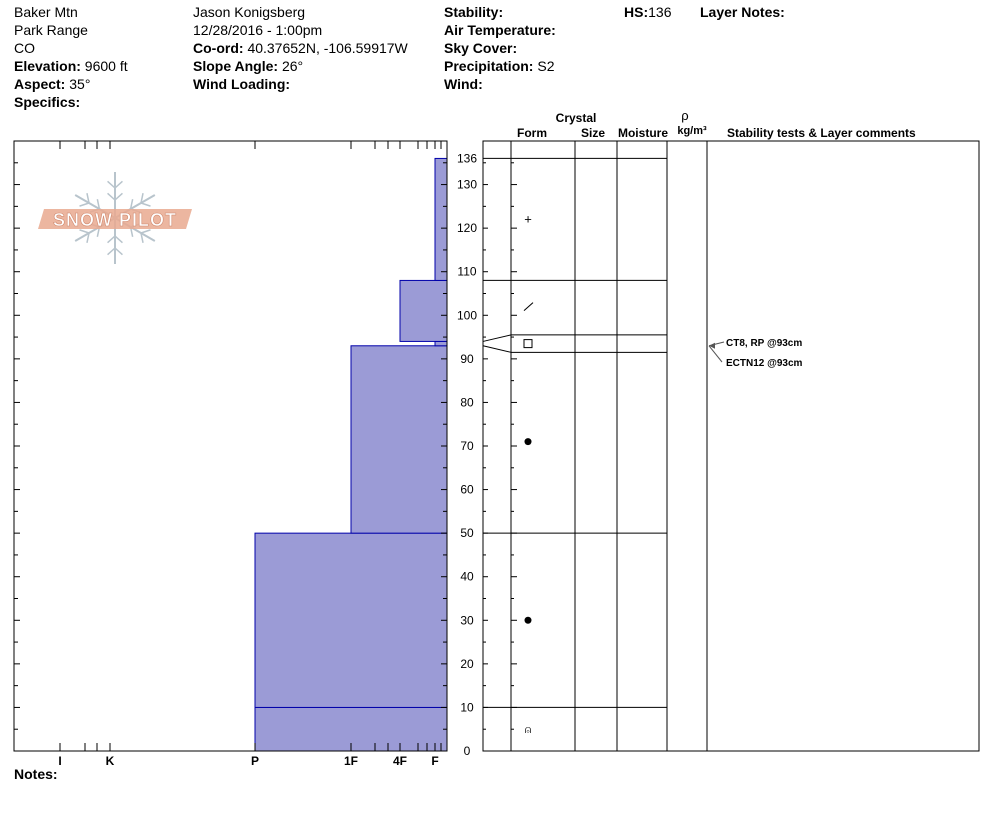 The width and height of the screenshot is (994, 840). Describe the element at coordinates (59, 761) in the screenshot. I see `hardness-tick-label: I` at that location.